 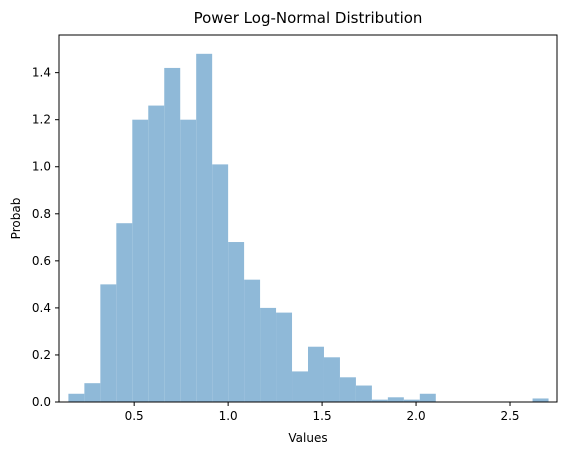 What do you see at coordinates (509, 416) in the screenshot?
I see `x-tick-label: 2.5` at bounding box center [509, 416].